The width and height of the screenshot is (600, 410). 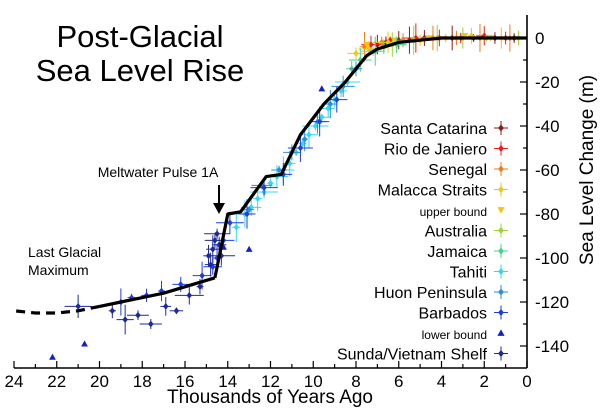 What do you see at coordinates (430, 293) in the screenshot?
I see `legend-label: Huon Peninsula` at bounding box center [430, 293].